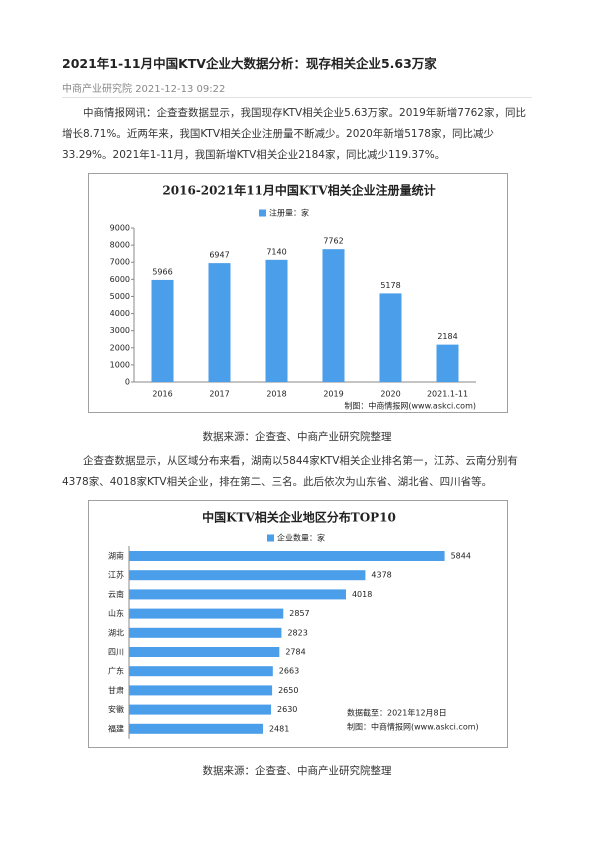  What do you see at coordinates (301, 538) in the screenshot?
I see `legend-label: 企业数量：家` at bounding box center [301, 538].